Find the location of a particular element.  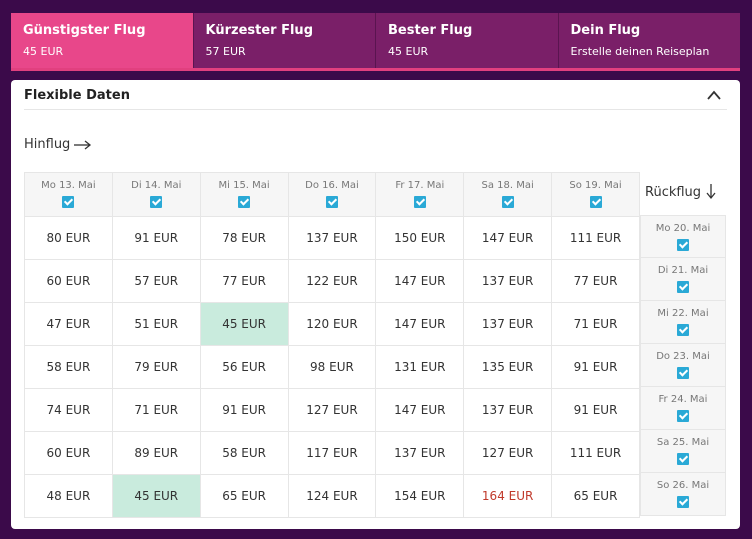

tab-1: Kürzester Flug 57 EUR is located at coordinates (284, 40).